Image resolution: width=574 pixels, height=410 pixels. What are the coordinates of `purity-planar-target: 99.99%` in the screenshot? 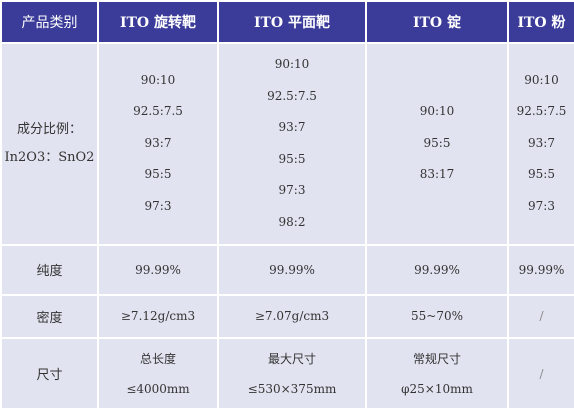 It's located at (292, 269).